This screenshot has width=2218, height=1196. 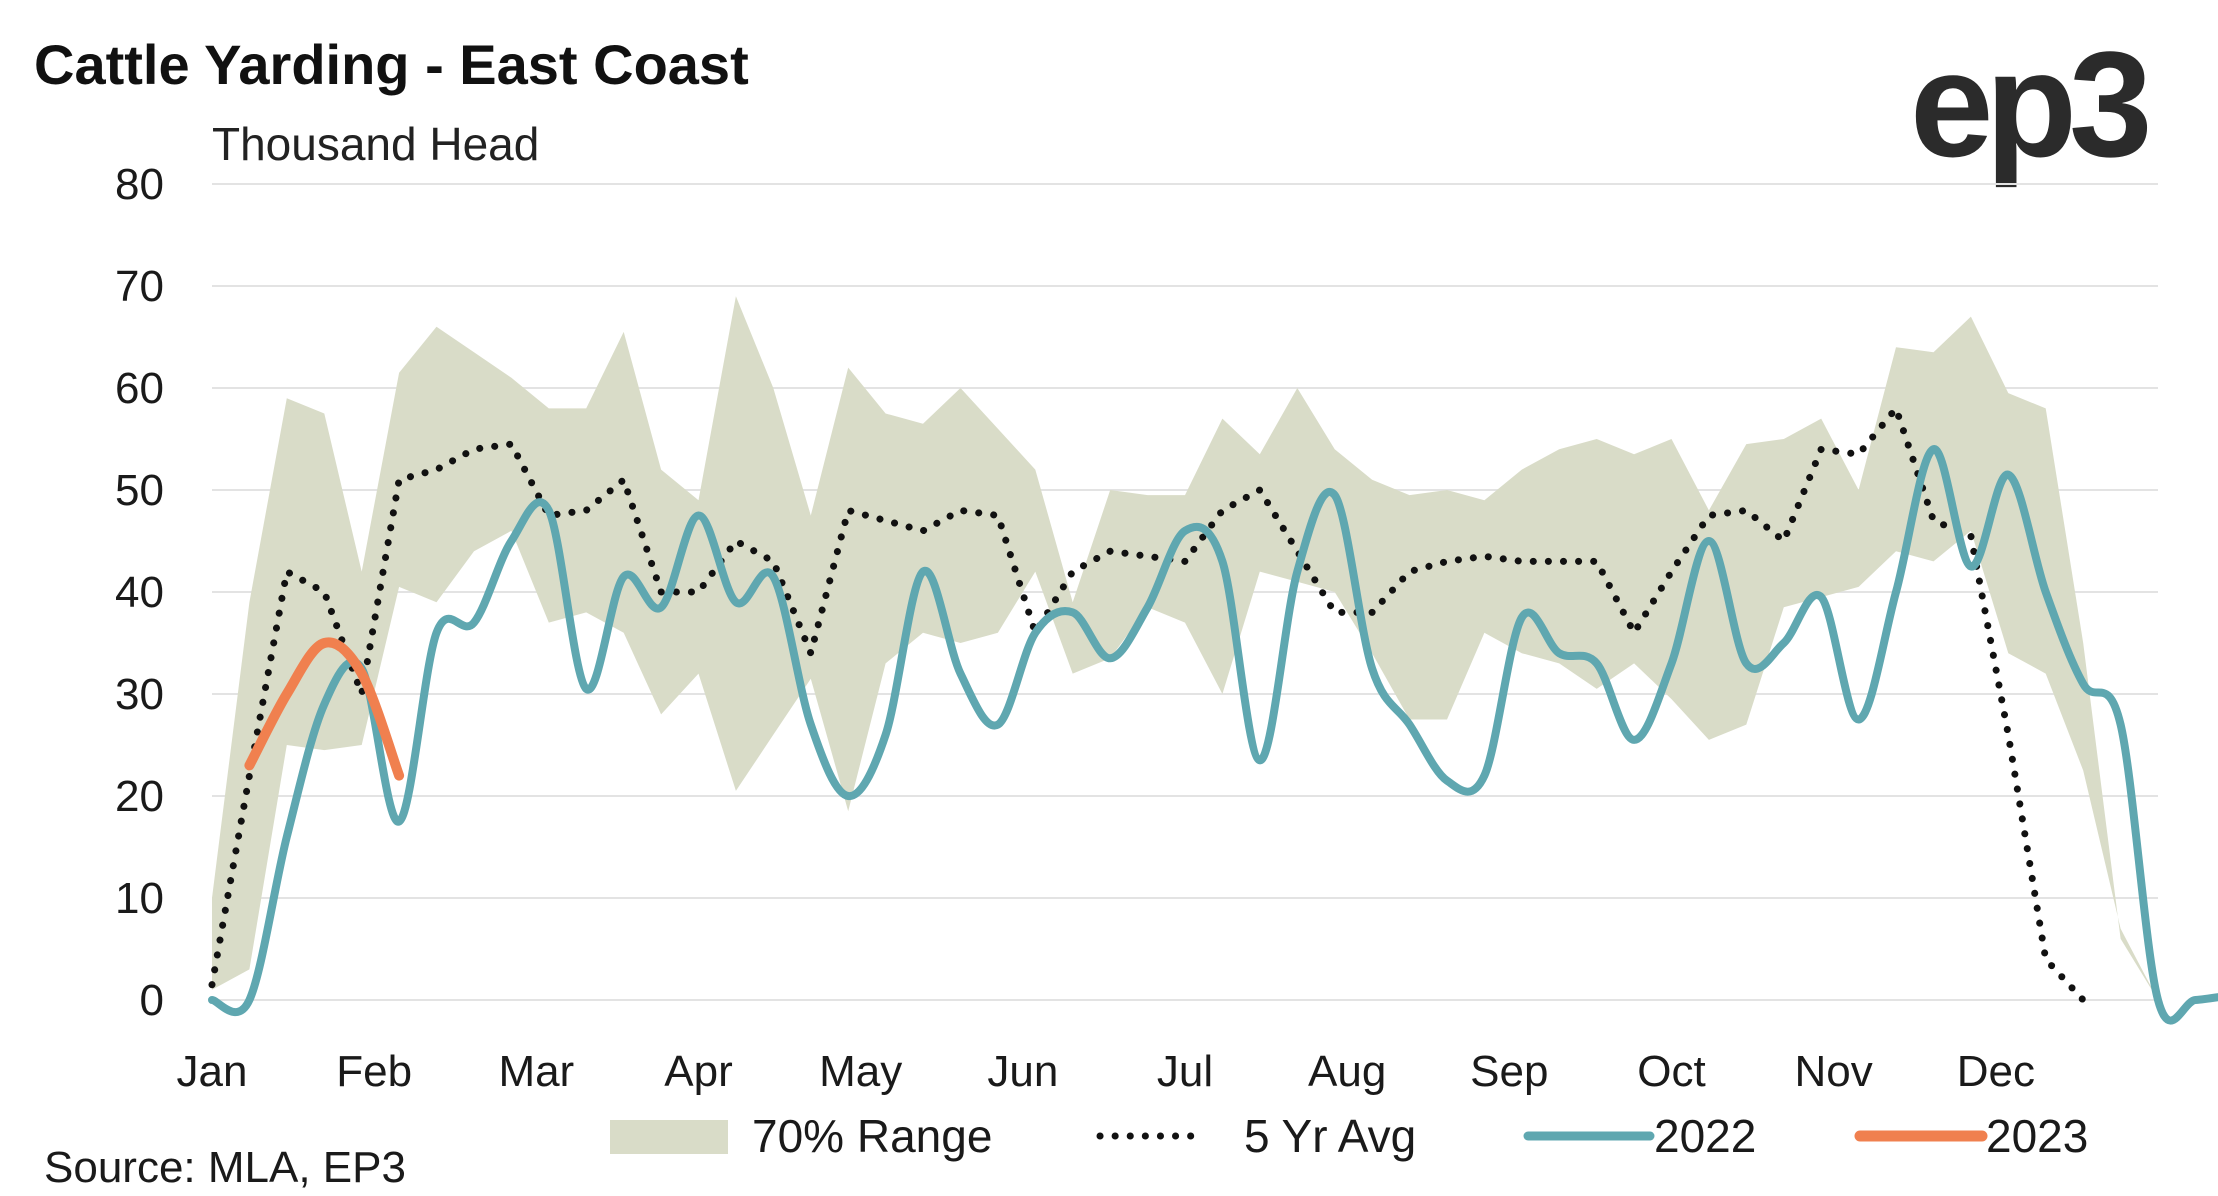 I want to click on series-2023-line, so click(x=324, y=709).